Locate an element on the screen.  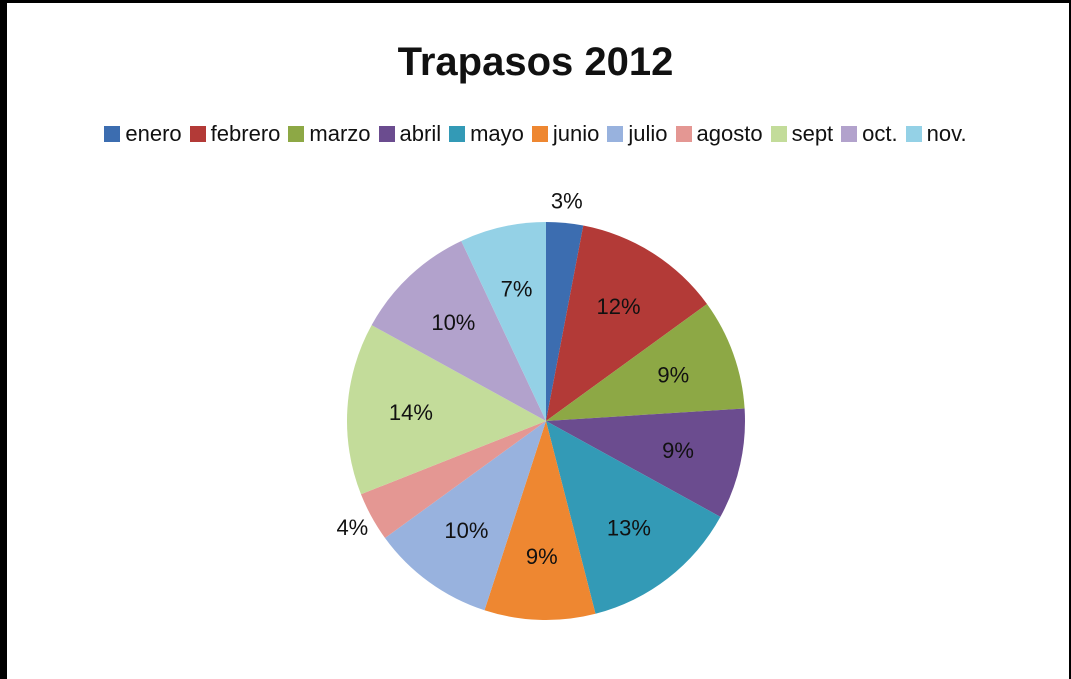
legend-label: oct. is located at coordinates (880, 133).